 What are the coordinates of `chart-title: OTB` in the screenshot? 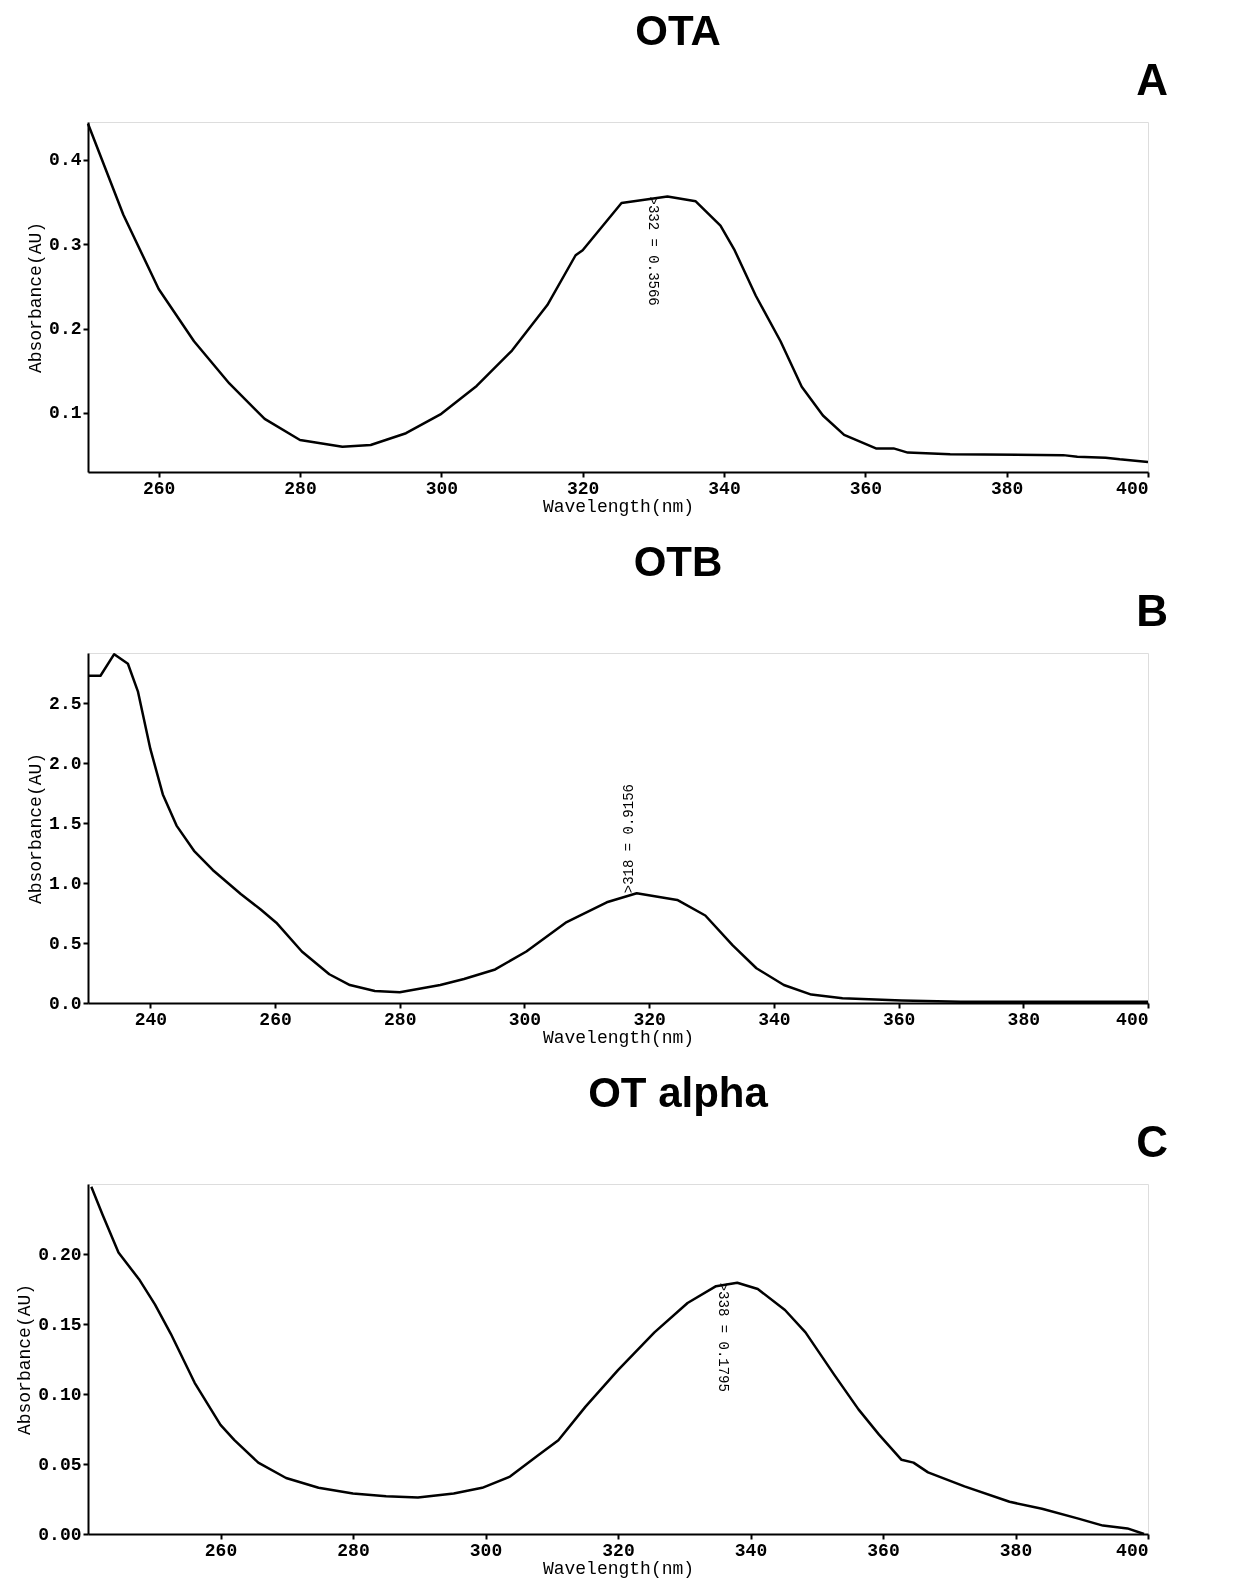 It's located at (678, 561).